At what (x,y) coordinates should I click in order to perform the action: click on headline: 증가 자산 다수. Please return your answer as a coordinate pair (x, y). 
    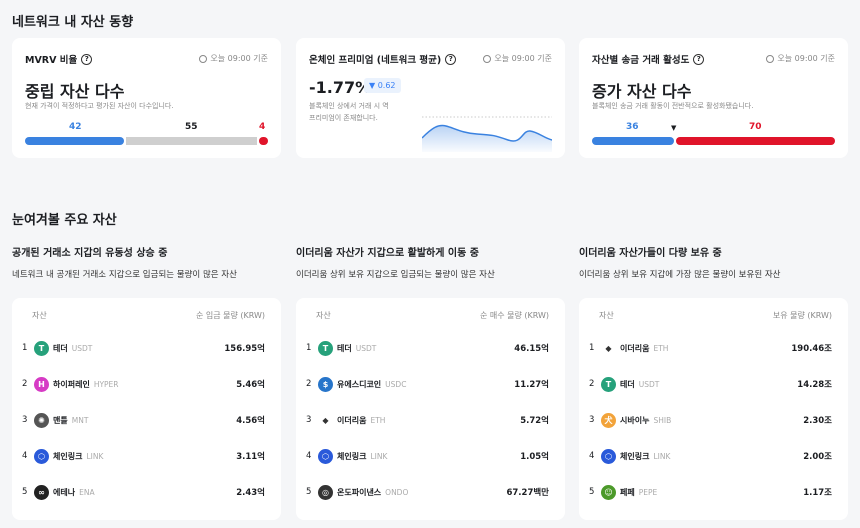
    Looking at the image, I should click on (642, 91).